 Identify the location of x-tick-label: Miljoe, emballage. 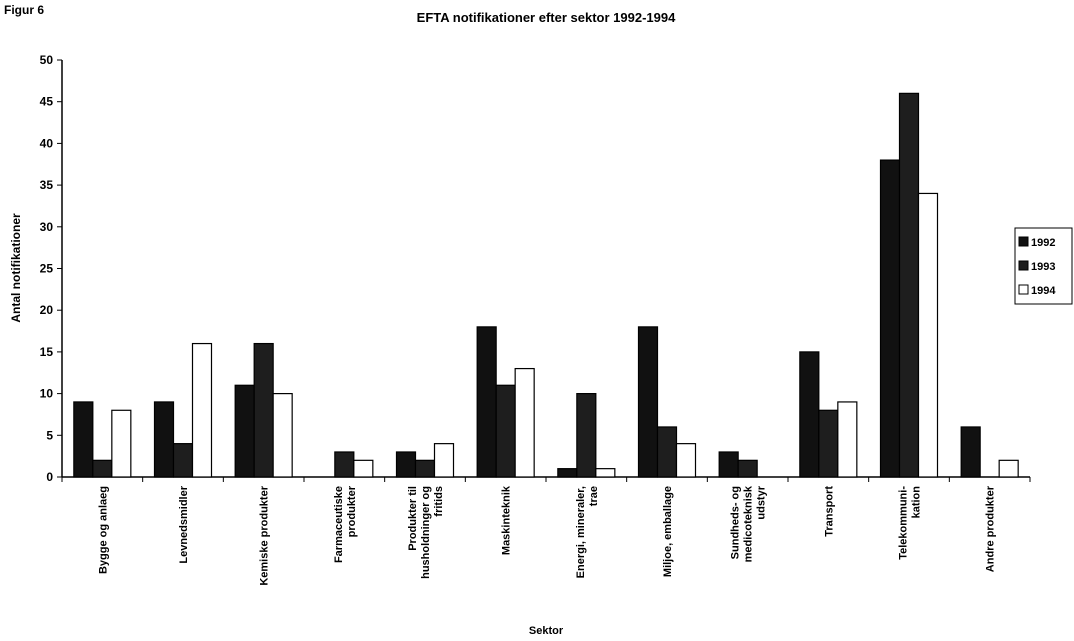
(668, 531).